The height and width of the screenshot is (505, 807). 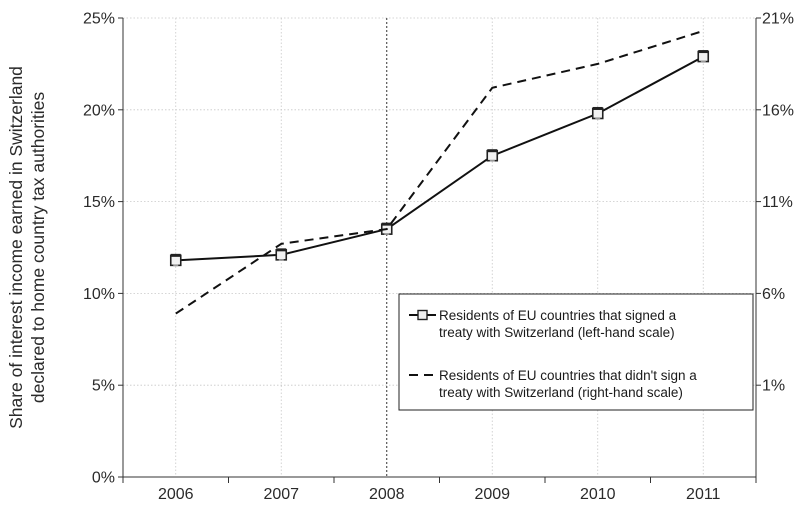 I want to click on right-tick-label: 21%, so click(x=778, y=19).